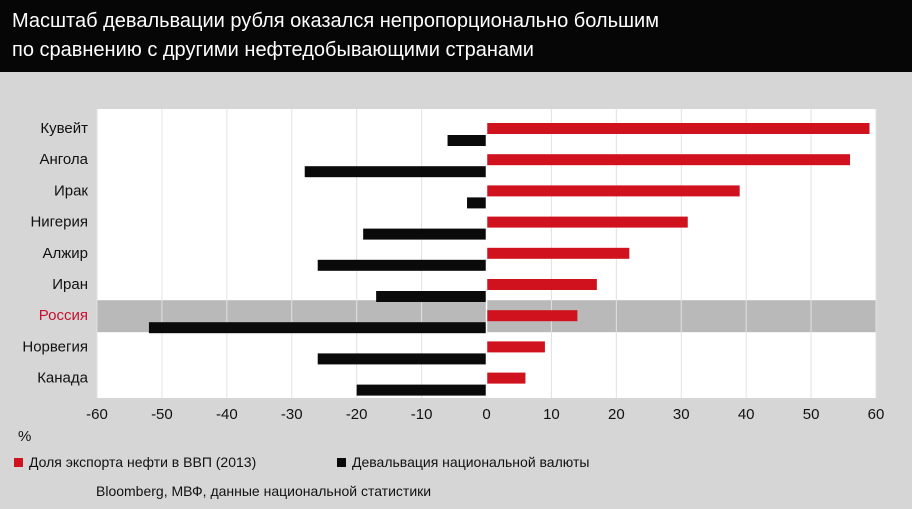 Image resolution: width=912 pixels, height=509 pixels. I want to click on category-label: Иран, so click(70, 284).